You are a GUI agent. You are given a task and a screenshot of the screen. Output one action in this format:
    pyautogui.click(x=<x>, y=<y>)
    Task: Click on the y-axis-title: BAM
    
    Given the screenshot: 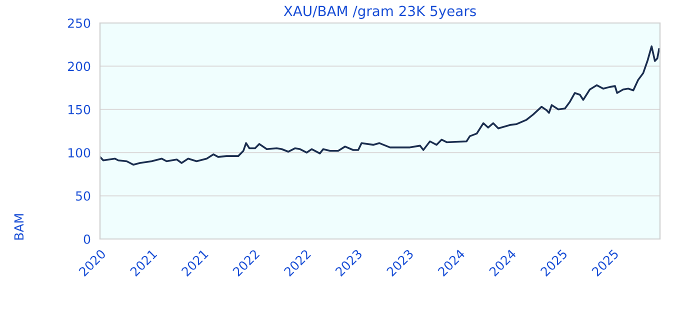 What is the action you would take?
    pyautogui.click(x=19, y=227)
    